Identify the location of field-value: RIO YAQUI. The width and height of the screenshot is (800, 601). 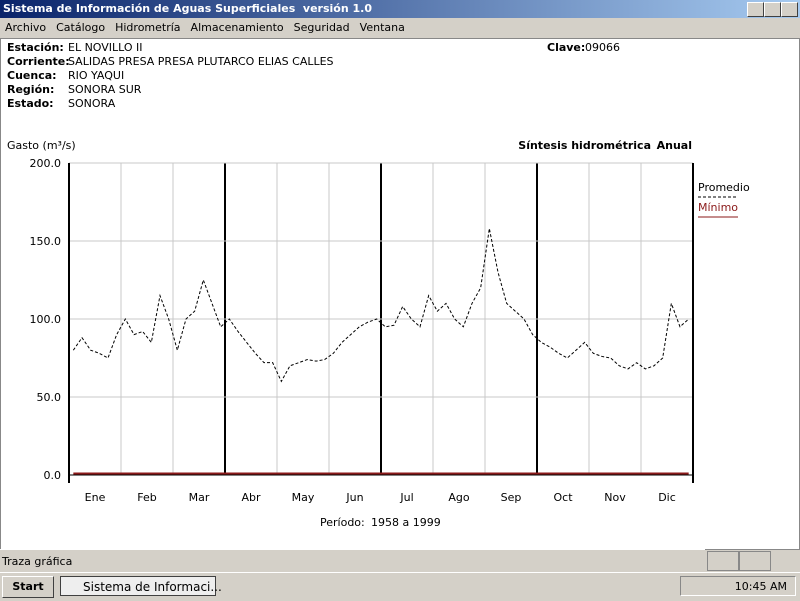
(96, 75).